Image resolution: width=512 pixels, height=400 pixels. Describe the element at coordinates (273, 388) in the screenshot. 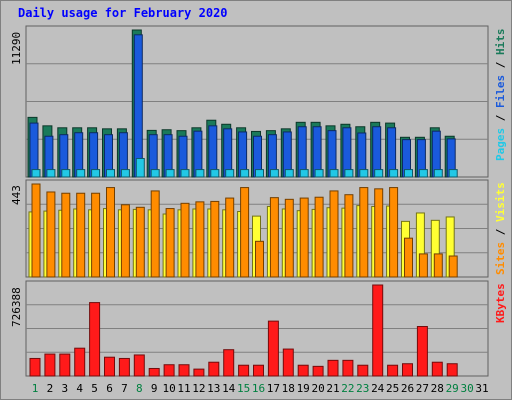

I see `x-tick-day-17: 17` at that location.